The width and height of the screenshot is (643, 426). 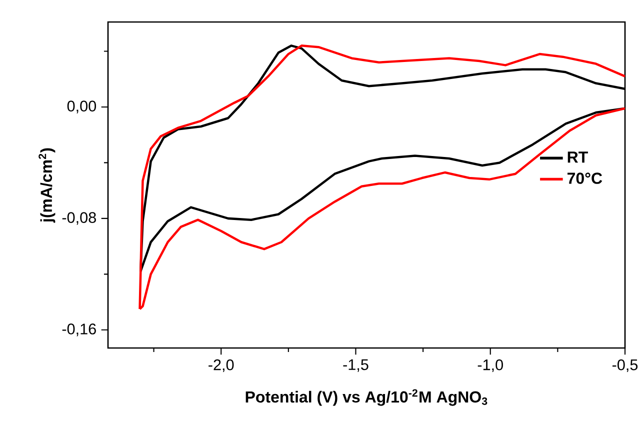 I want to click on x-axis-title: Potential (V) vs Ag/10$^{-2}$M AgNO$_{3}$, so click(x=367, y=397).